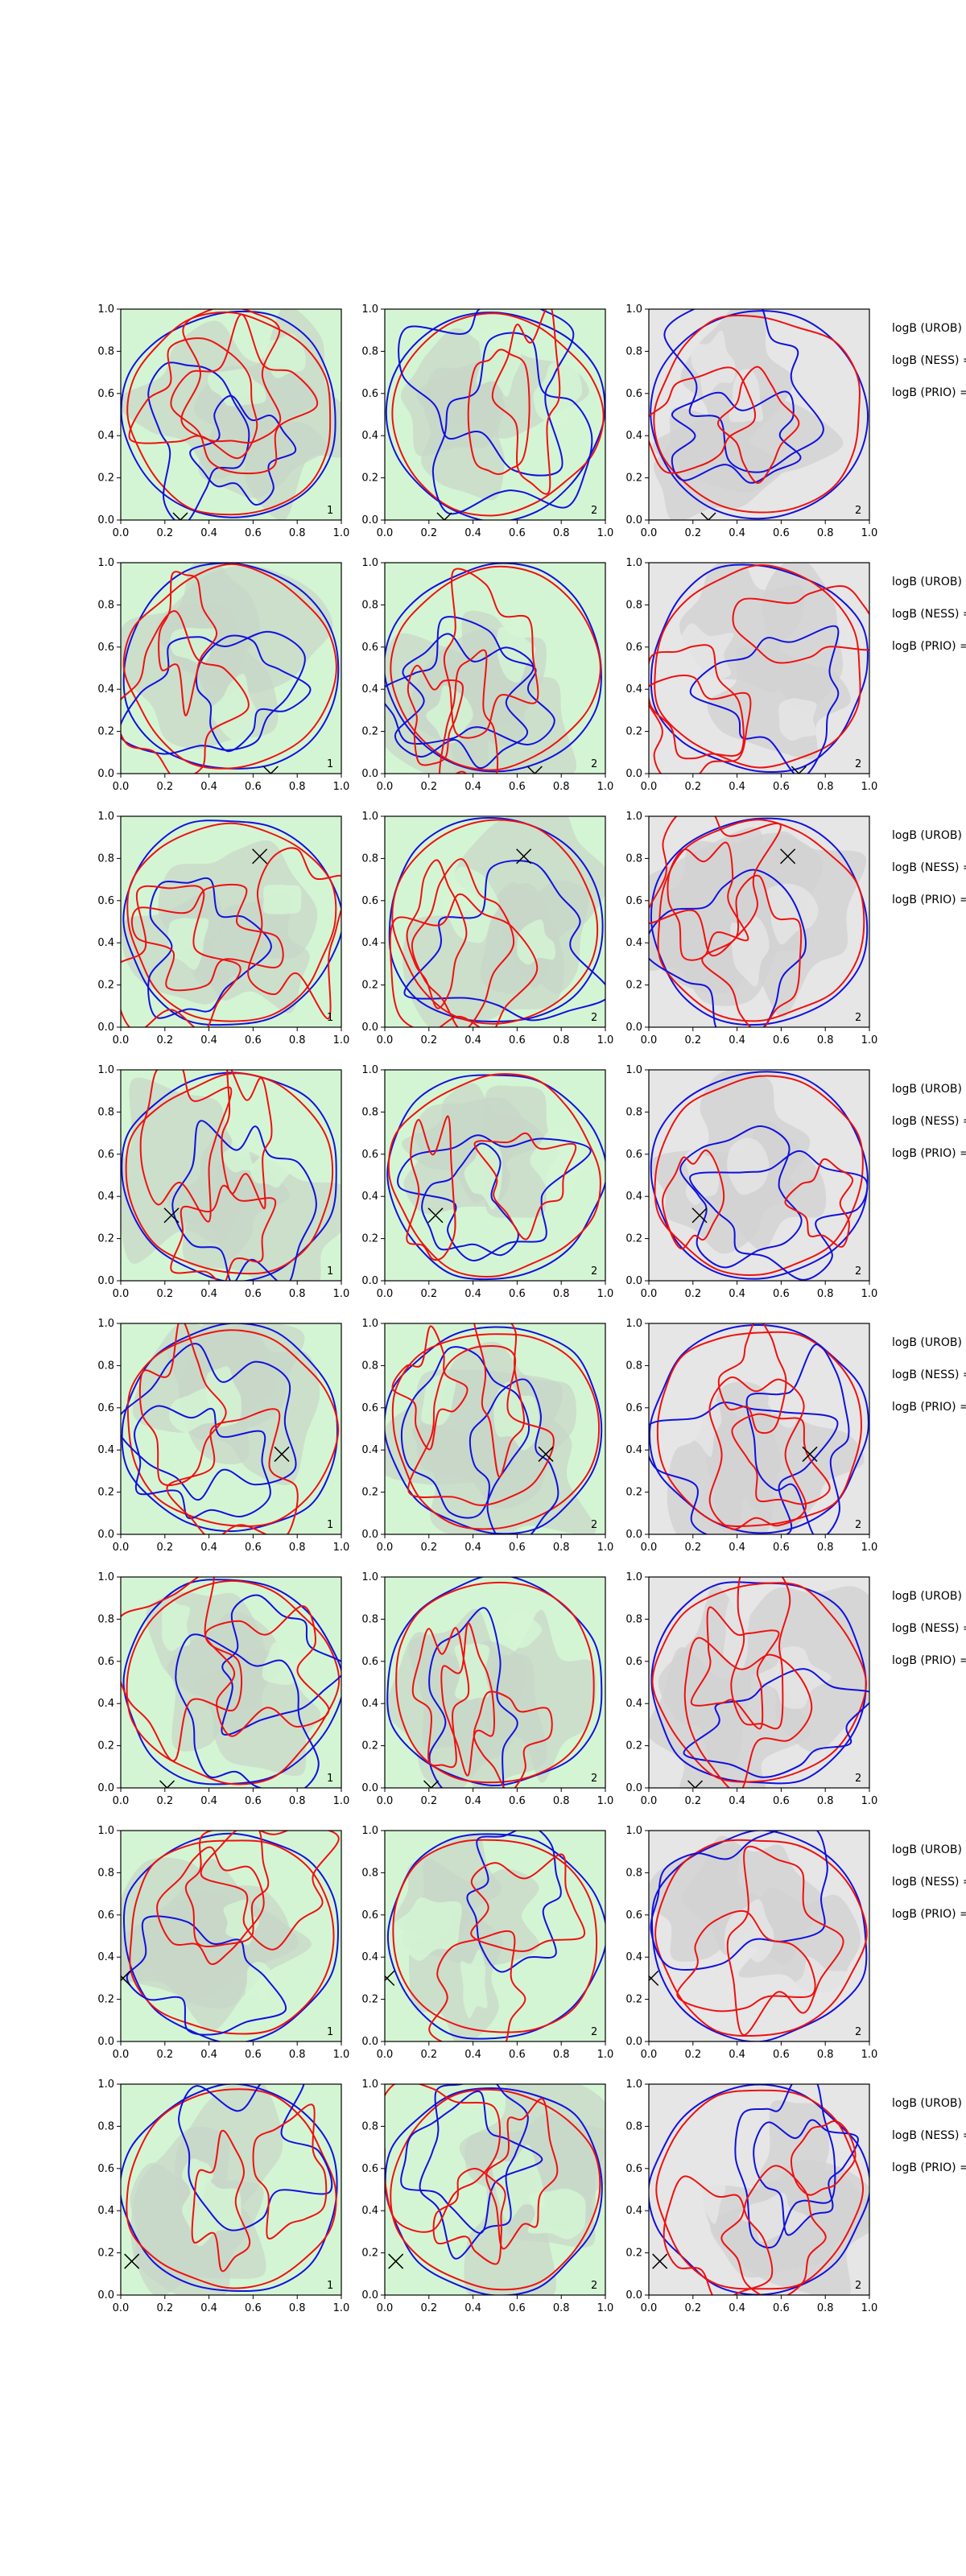  What do you see at coordinates (487, 1943) in the screenshot?
I see `subplot: 2 0.0 0.2 0.4 0.6 0.8 1.0 0.0 0.2 0.4 0.6 0.8 1.0` at bounding box center [487, 1943].